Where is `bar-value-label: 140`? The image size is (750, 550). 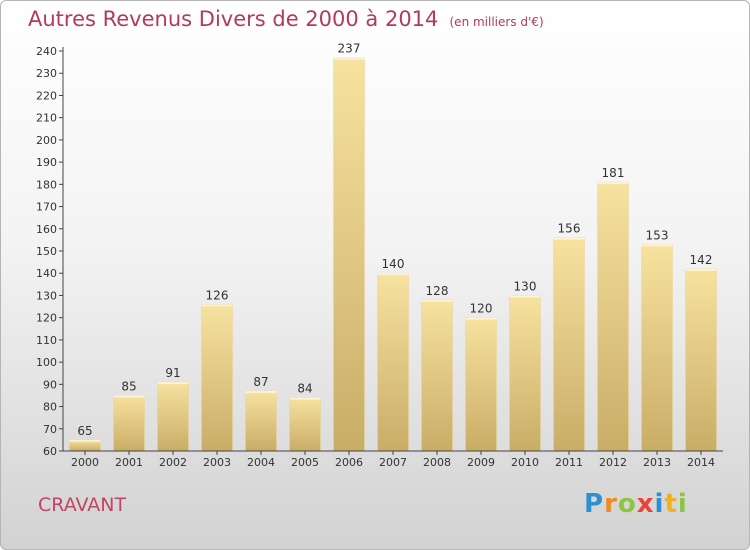
bar-value-label: 140 is located at coordinates (393, 264).